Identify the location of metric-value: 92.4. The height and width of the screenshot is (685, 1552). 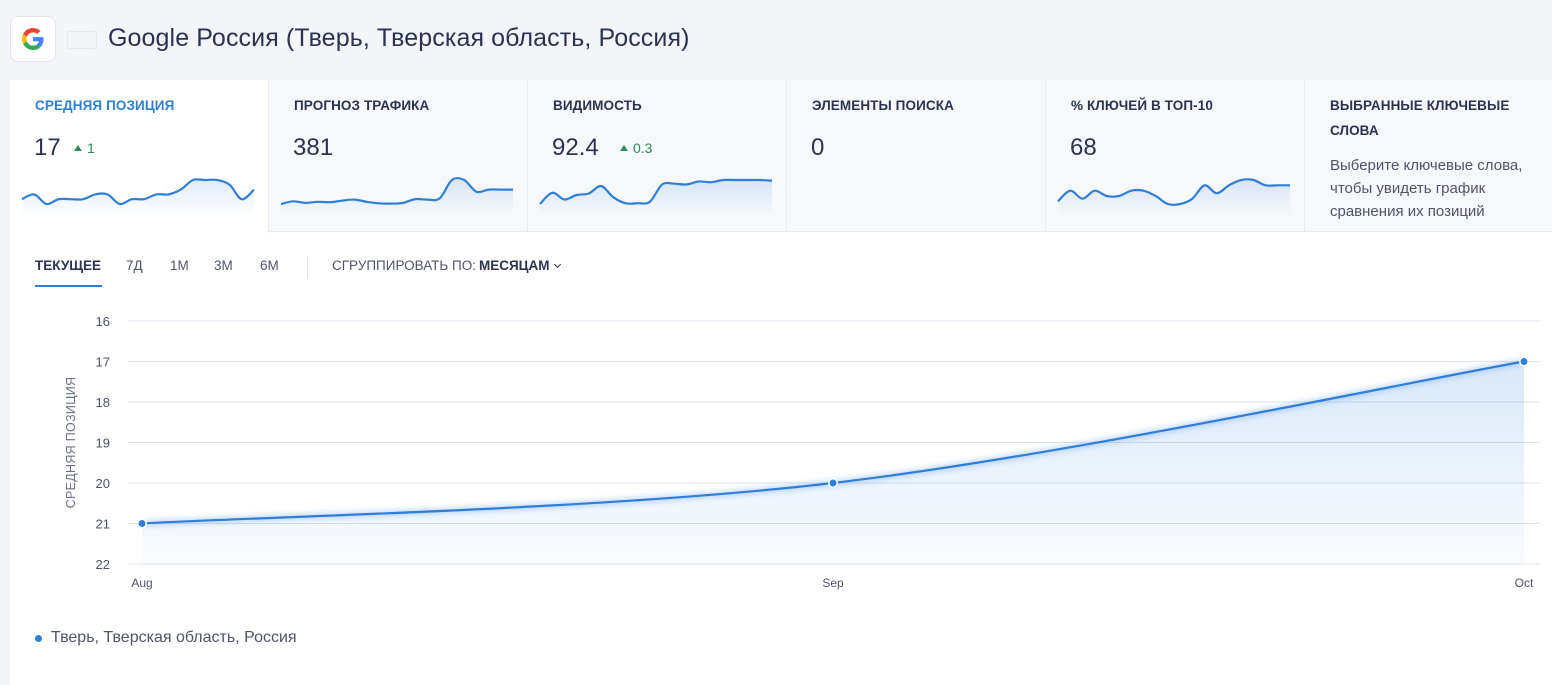
(575, 147).